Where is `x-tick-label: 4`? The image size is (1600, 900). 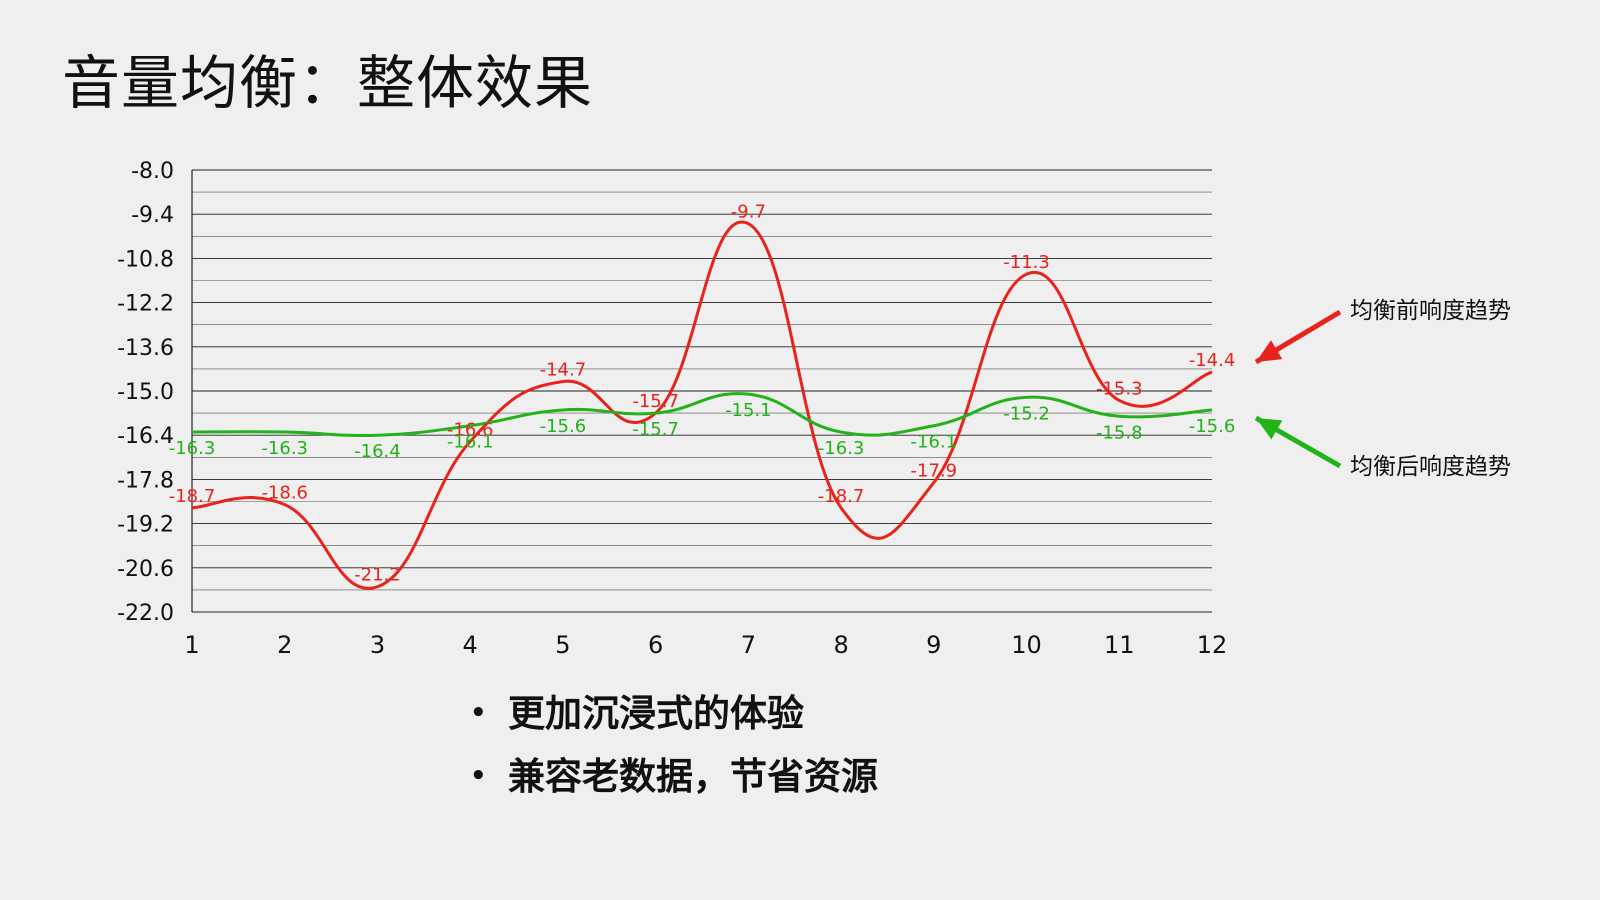
x-tick-label: 4 is located at coordinates (470, 645).